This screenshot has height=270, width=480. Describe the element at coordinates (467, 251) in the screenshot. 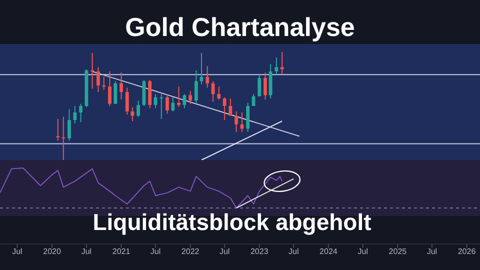

I see `x-tick-label: 2026` at that location.